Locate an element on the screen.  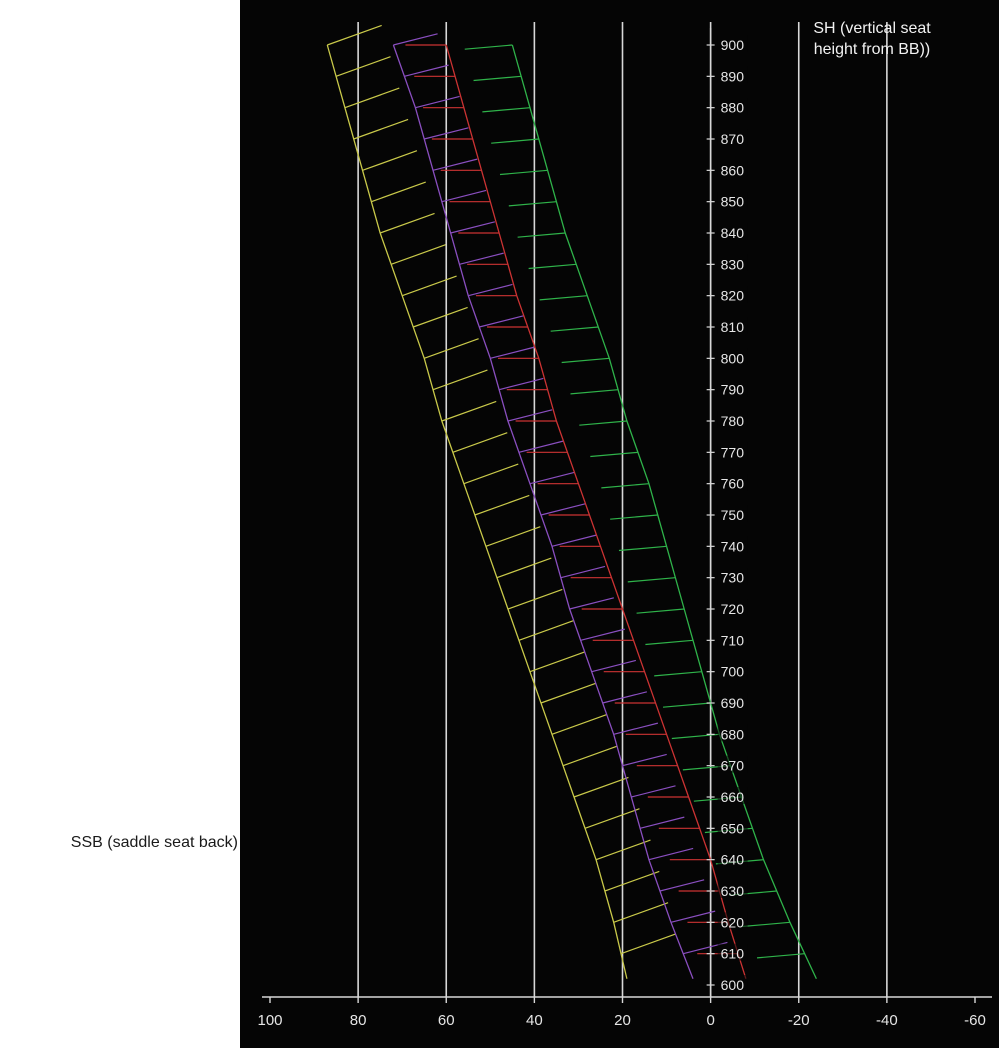
y-tick-label: 610 is located at coordinates (733, 954).